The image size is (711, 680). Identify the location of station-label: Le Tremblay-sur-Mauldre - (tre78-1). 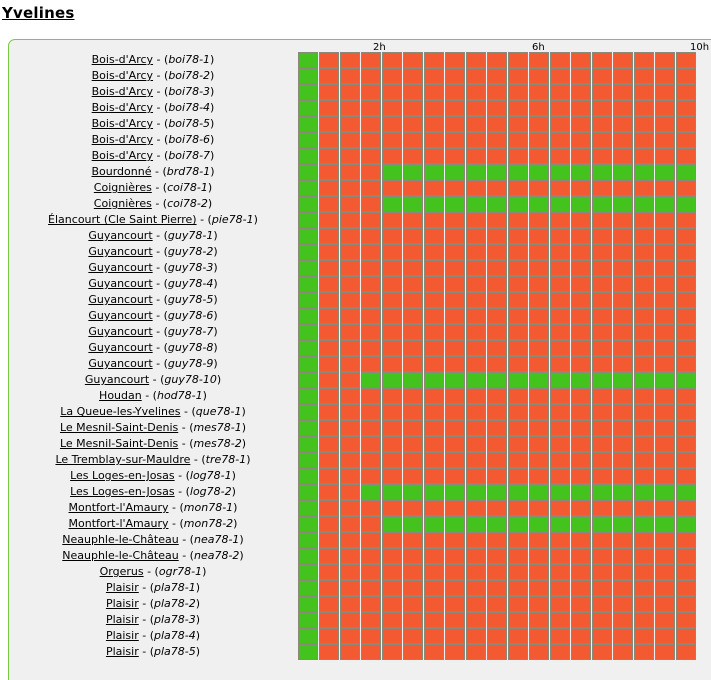
(153, 460).